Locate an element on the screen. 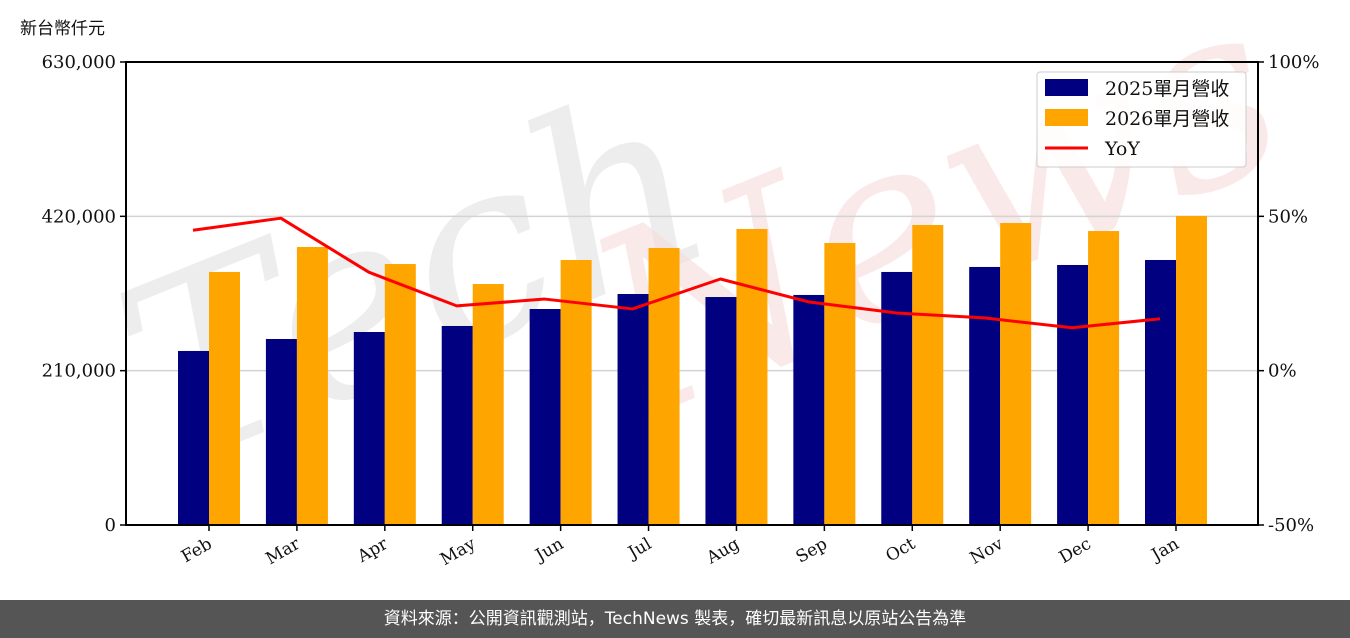 Image resolution: width=1350 pixels, height=638 pixels. bar-2025-dec is located at coordinates (1073, 394).